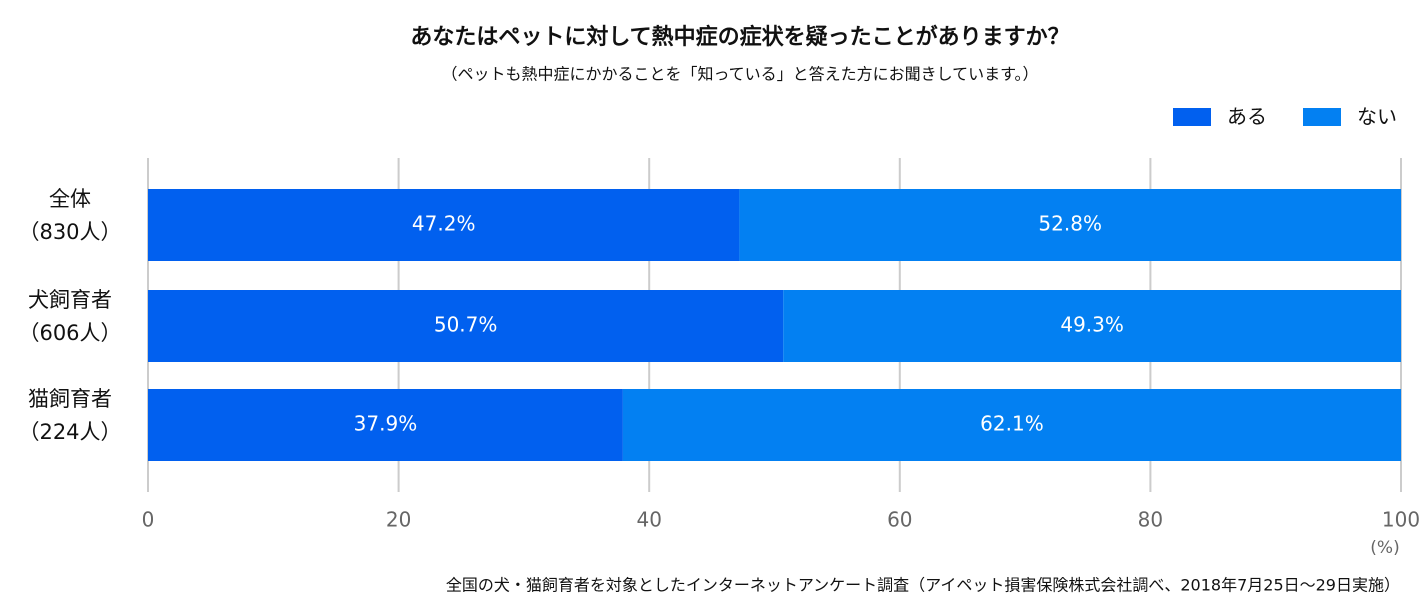 Image resolution: width=1420 pixels, height=610 pixels. I want to click on value-label: 50.7%, so click(466, 325).